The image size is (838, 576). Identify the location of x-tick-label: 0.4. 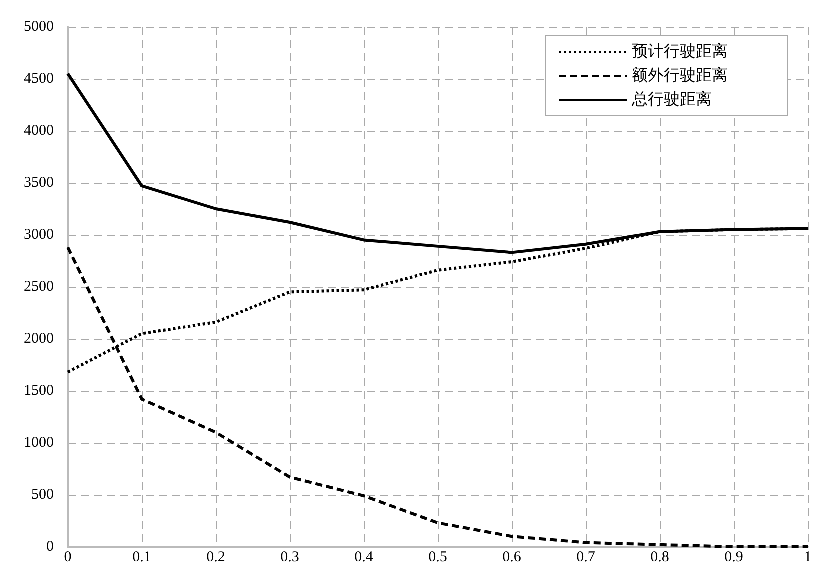
(364, 558).